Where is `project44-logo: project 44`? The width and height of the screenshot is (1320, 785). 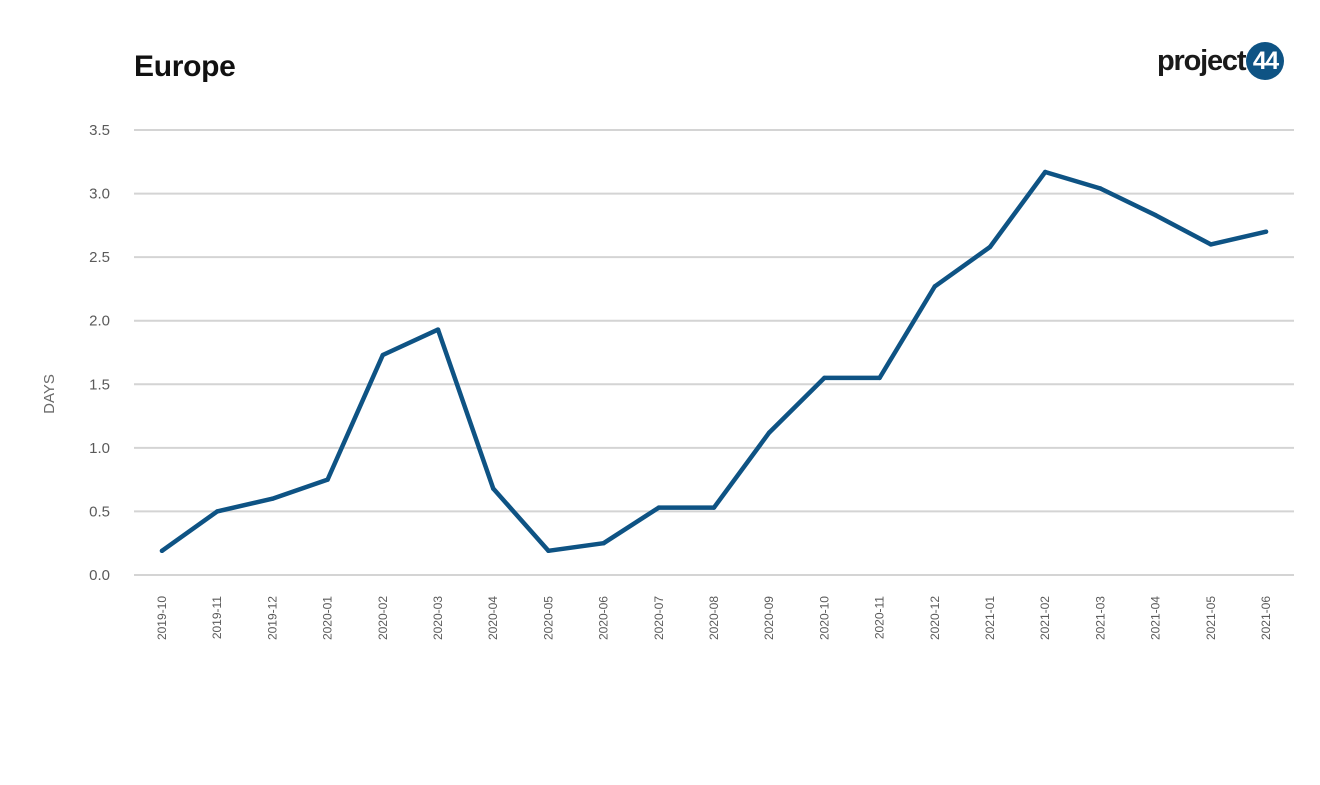 project44-logo: project 44 is located at coordinates (1221, 61).